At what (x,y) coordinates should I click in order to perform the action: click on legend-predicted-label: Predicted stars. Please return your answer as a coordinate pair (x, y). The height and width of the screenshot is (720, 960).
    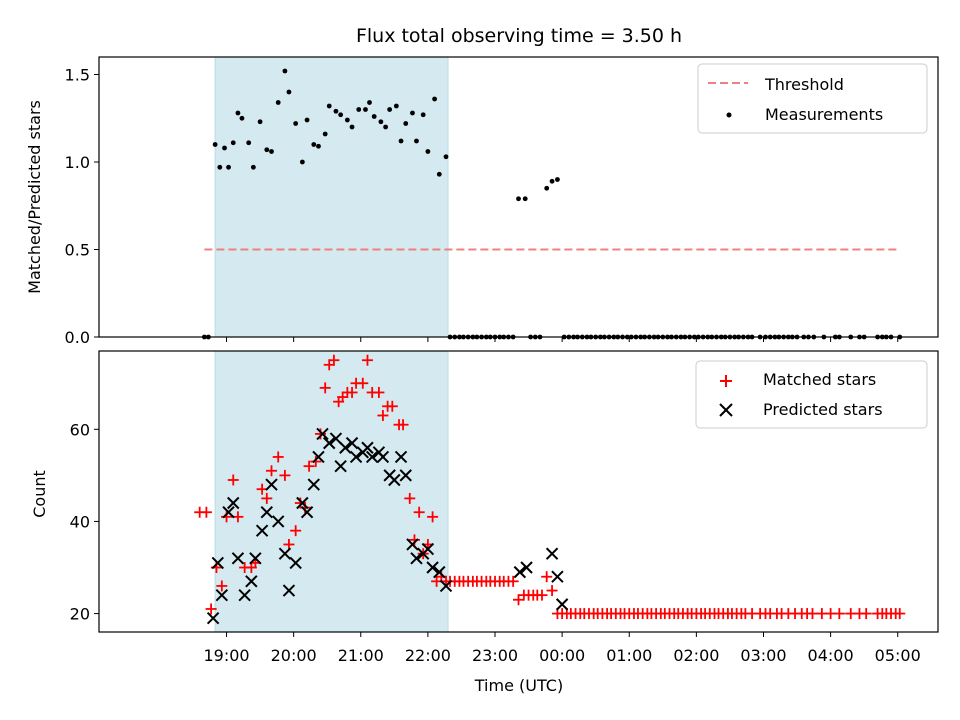
    Looking at the image, I should click on (823, 409).